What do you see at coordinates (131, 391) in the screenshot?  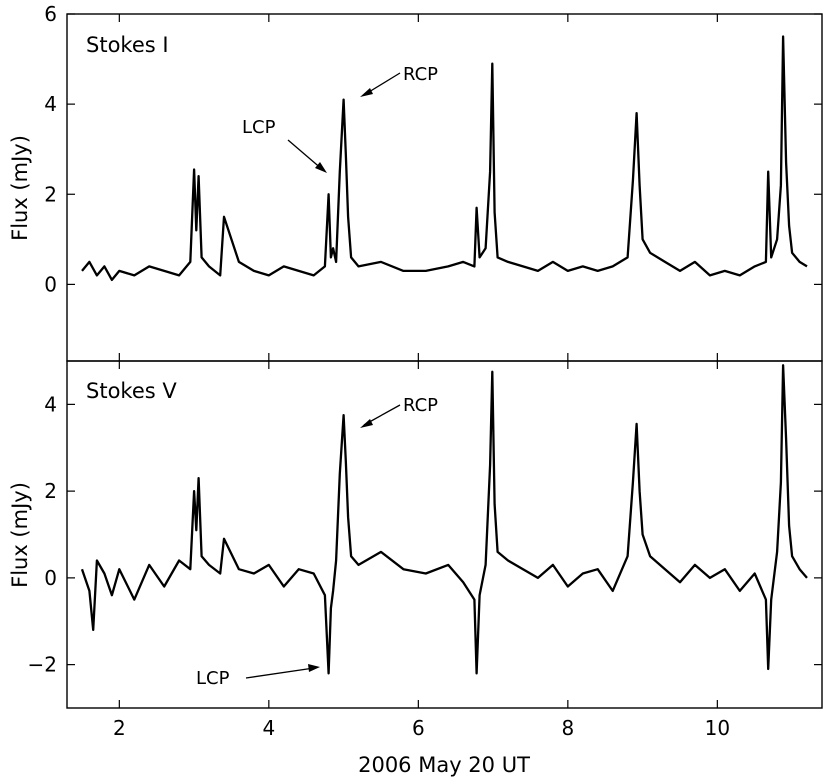 I see `panel-label: Stokes V` at bounding box center [131, 391].